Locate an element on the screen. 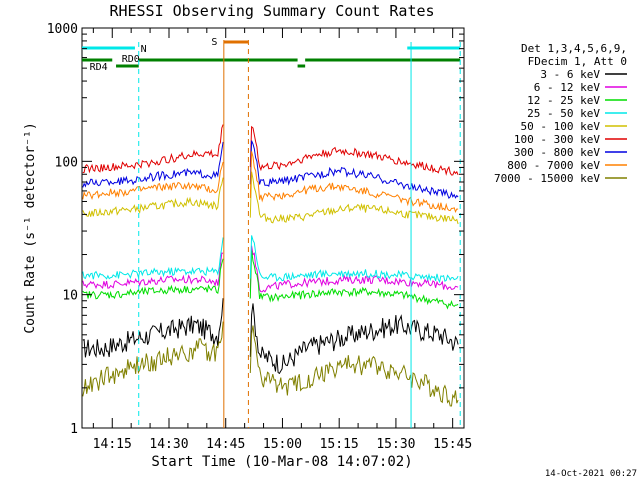 The width and height of the screenshot is (640, 480). legend-item-label: 7000 - 15000 keV is located at coordinates (547, 178).